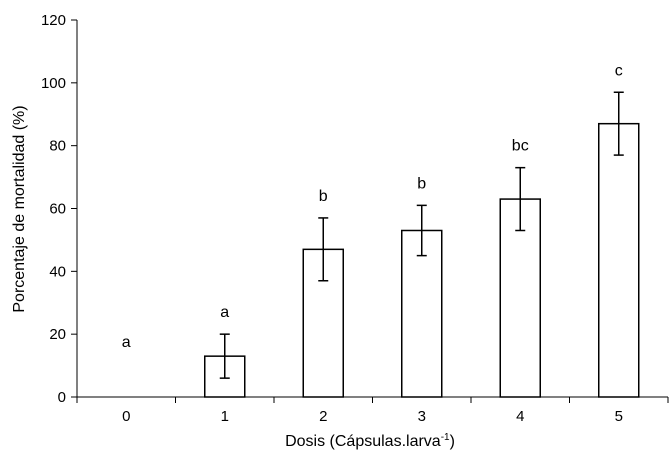 The image size is (672, 461). I want to click on x-tick-label: 3, so click(422, 416).